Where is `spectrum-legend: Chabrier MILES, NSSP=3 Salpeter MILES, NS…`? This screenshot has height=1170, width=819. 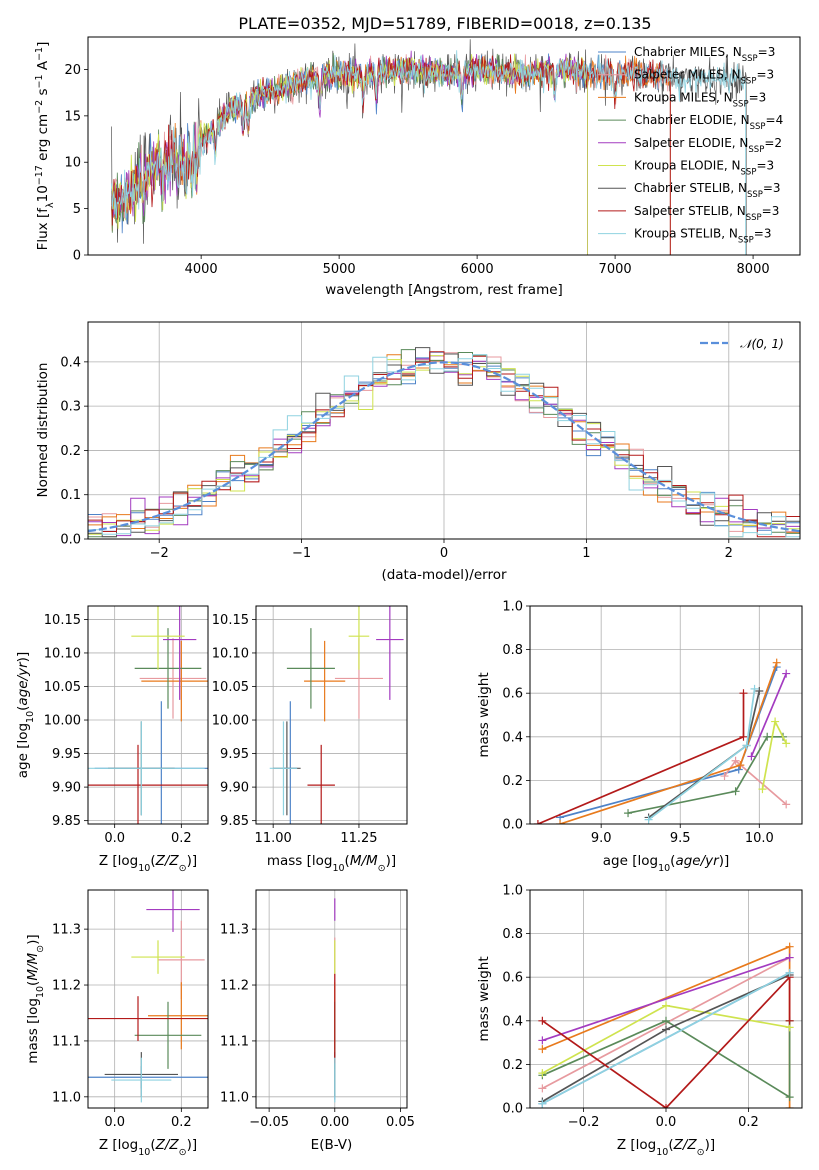
spectrum-legend: Chabrier MILES, NSSP=3 Salpeter MILES, NS… is located at coordinates (690, 145).